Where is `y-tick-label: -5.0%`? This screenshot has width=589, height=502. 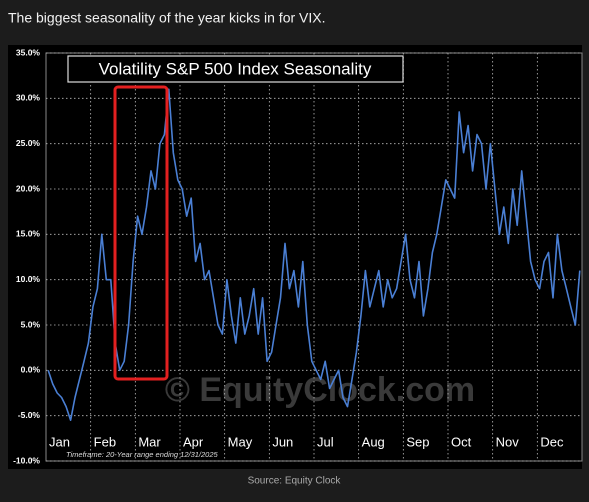
y-tick-label: -5.0% is located at coordinates (29, 415).